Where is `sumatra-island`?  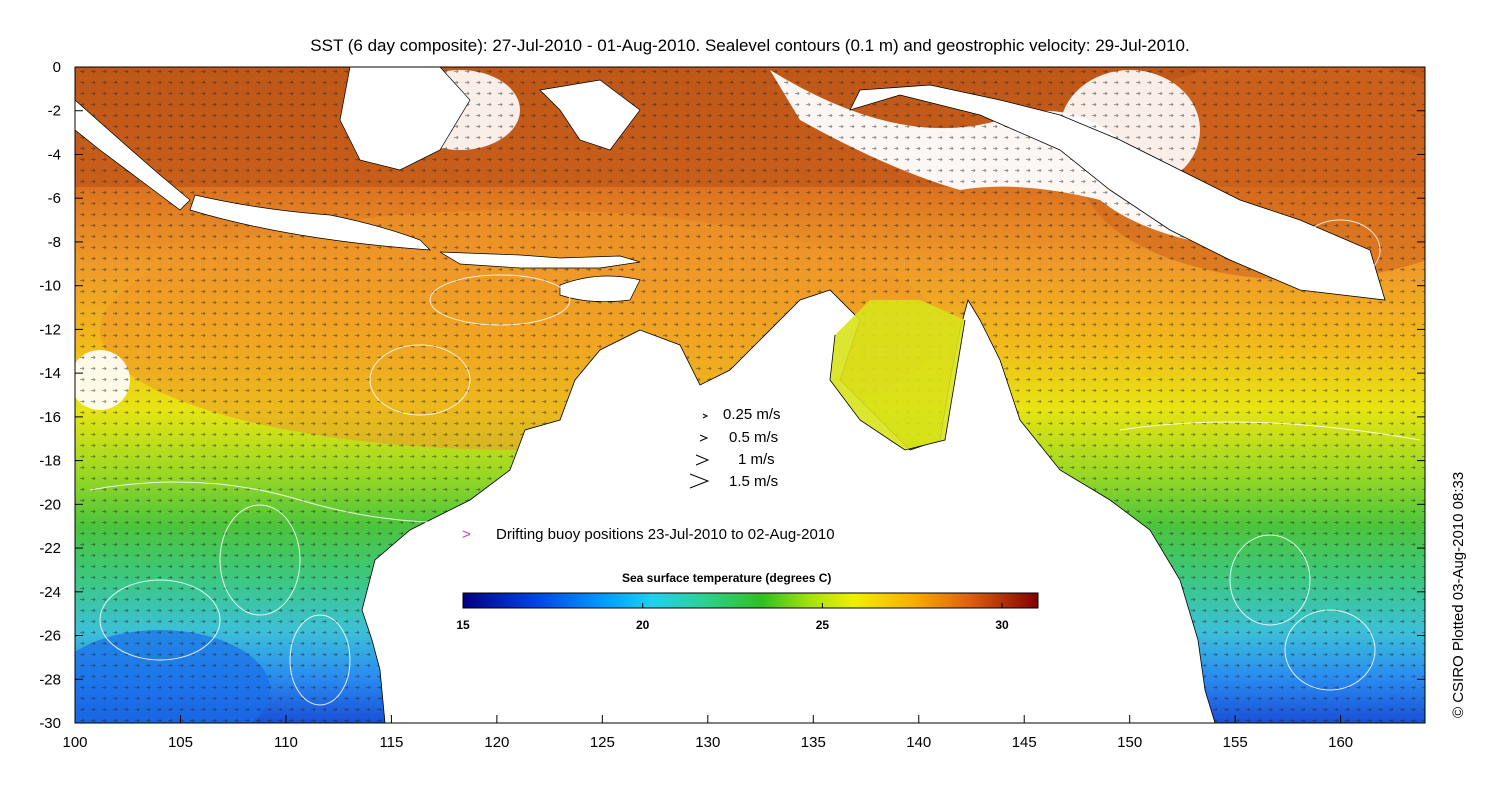
sumatra-island is located at coordinates (133, 155).